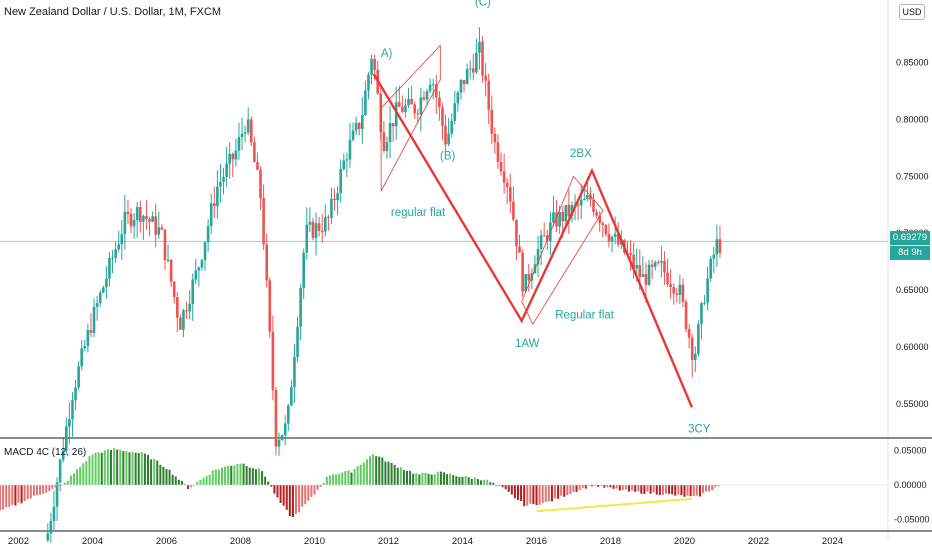  I want to click on macd-indicator-label: MACD 4C (12, 26), so click(45, 452).